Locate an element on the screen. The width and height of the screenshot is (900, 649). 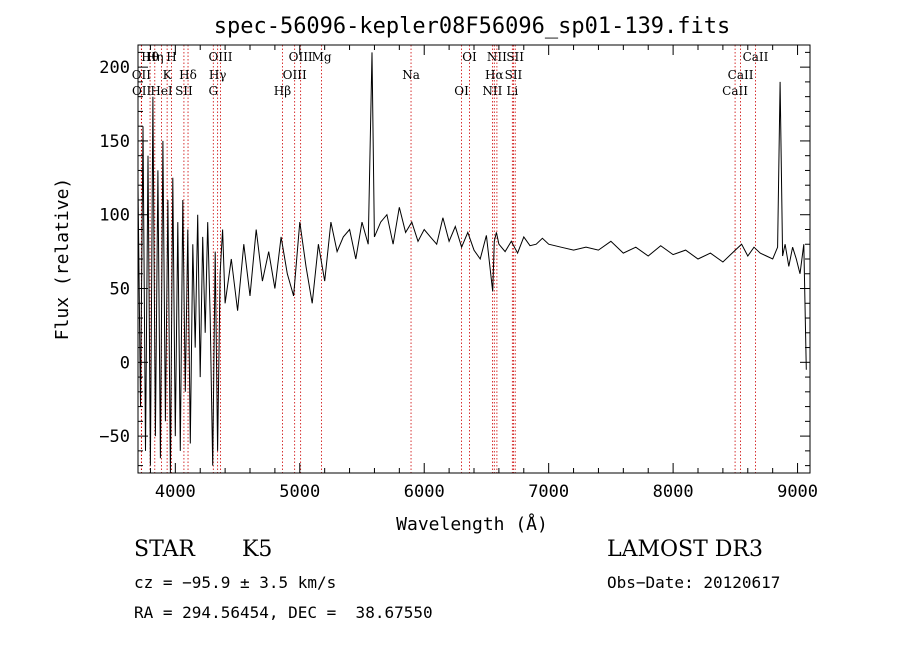
spectral-line-label: Hθ is located at coordinates (150, 57).